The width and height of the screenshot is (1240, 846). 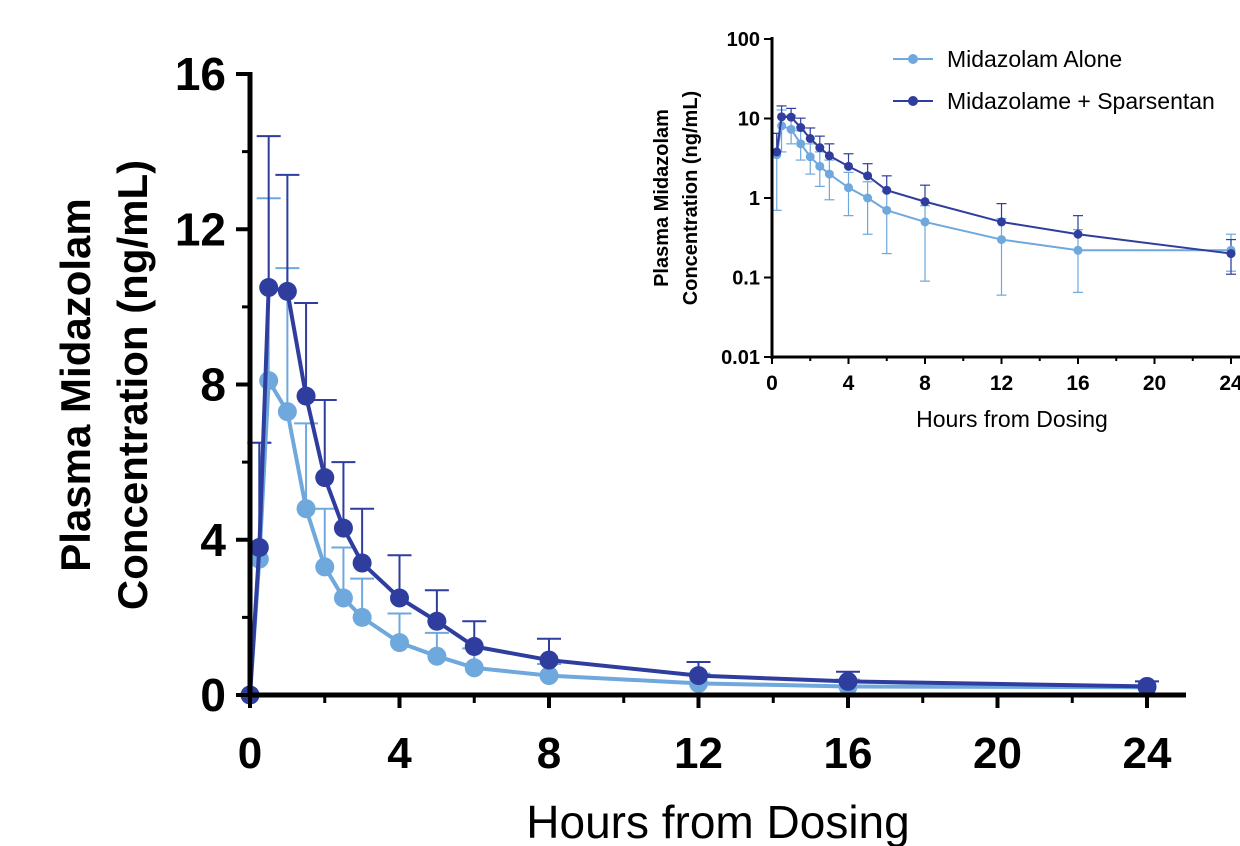 I want to click on inset-x-tick-label-12: 12, so click(x=1001, y=383).